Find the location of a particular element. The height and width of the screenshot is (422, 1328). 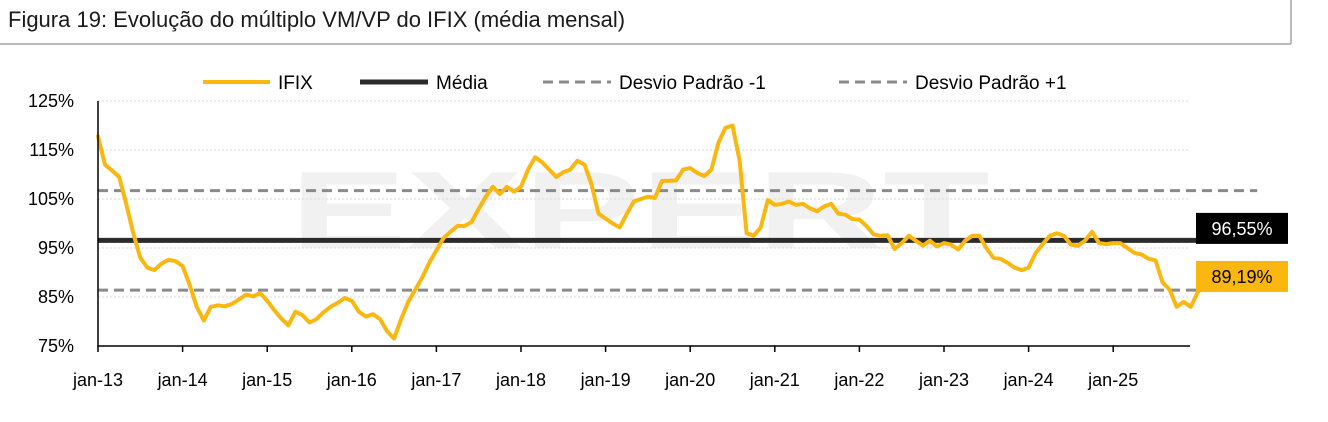

x-tick-label: jan-24 is located at coordinates (1028, 380).